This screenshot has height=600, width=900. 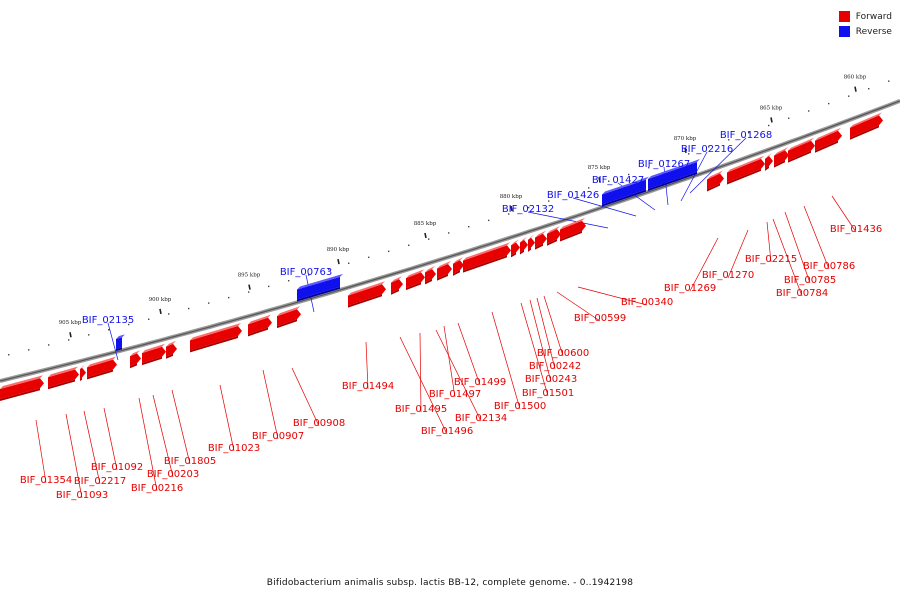 I want to click on gene-label-BIF_01269: BIF_01269, so click(x=690, y=288).